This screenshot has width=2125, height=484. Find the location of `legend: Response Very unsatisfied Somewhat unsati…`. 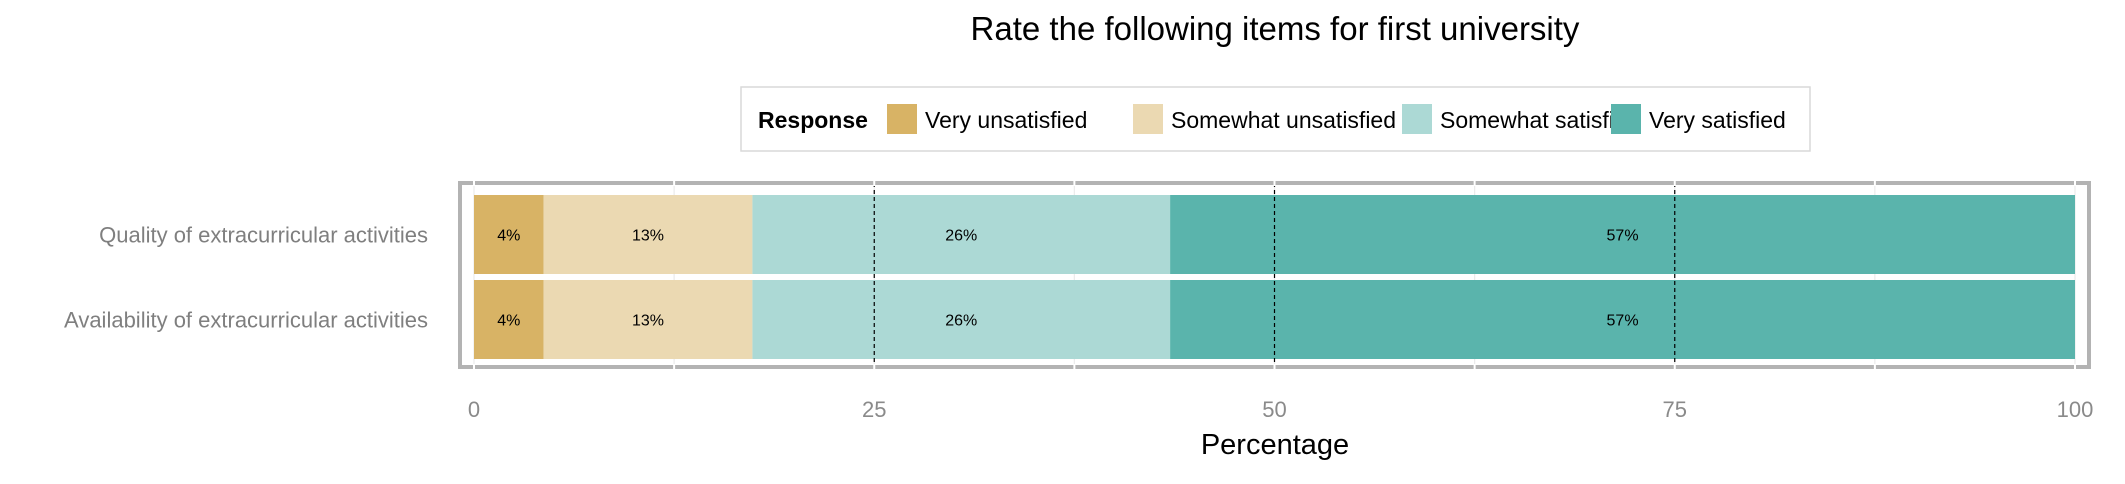

legend: Response Very unsatisfied Somewhat unsati… is located at coordinates (1275, 119).